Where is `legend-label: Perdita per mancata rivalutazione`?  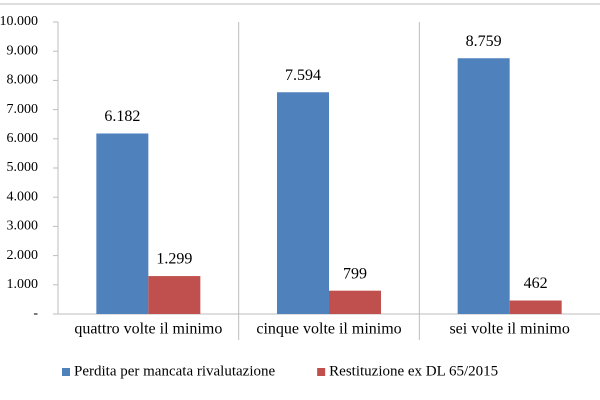 legend-label: Perdita per mancata rivalutazione is located at coordinates (174, 371).